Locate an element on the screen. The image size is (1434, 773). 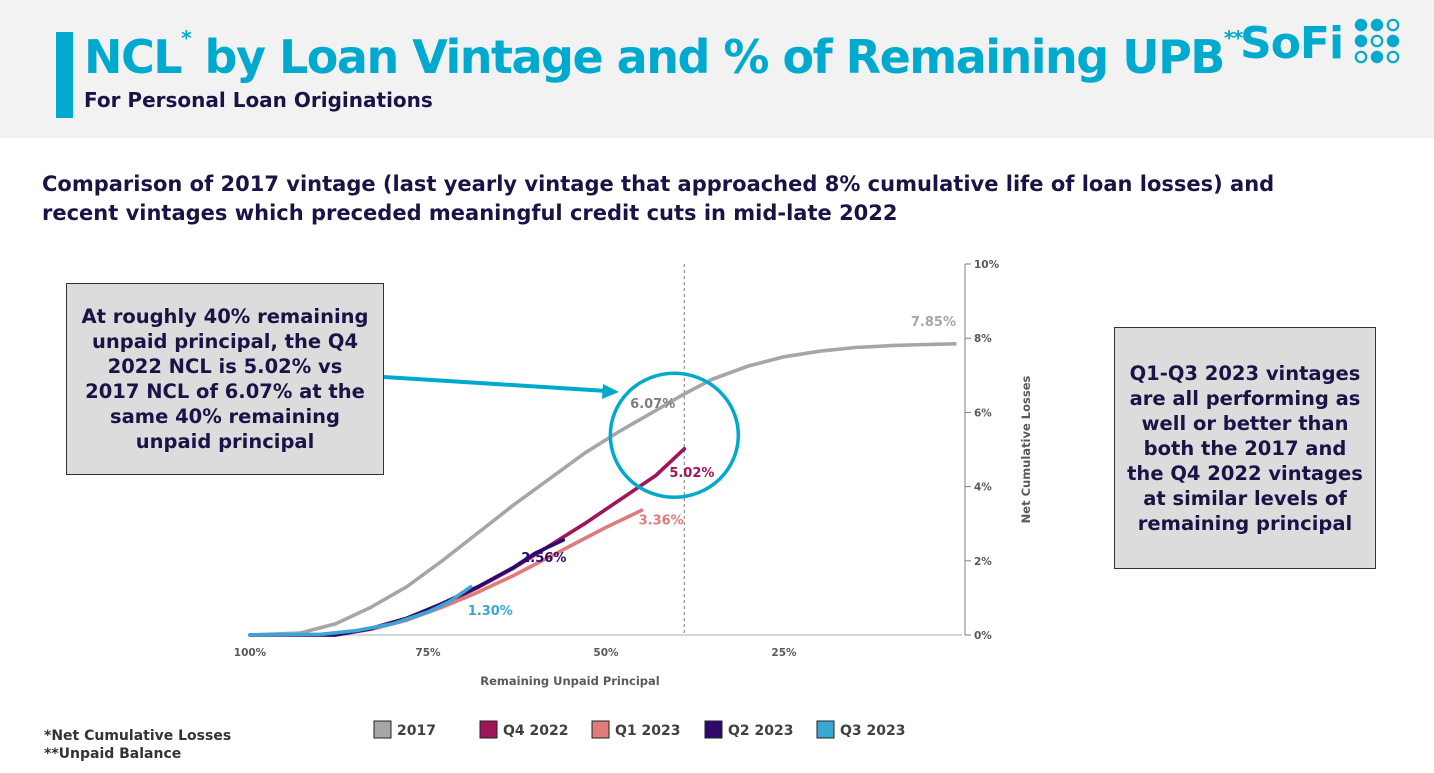
legend-swatch-2017 is located at coordinates (382, 729).